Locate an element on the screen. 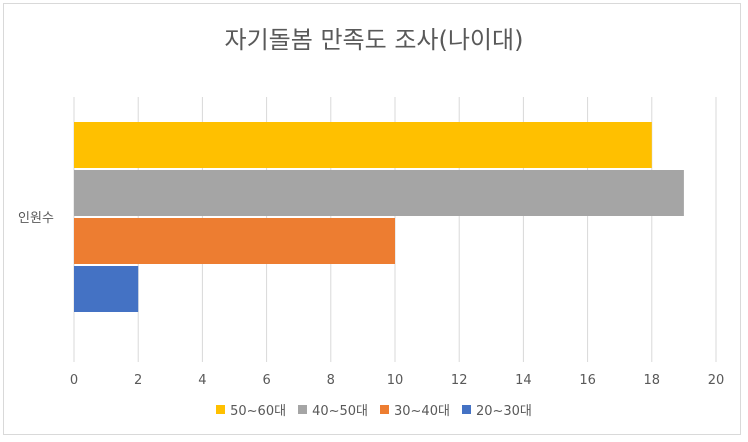  legend-item: 40~50대 is located at coordinates (333, 409).